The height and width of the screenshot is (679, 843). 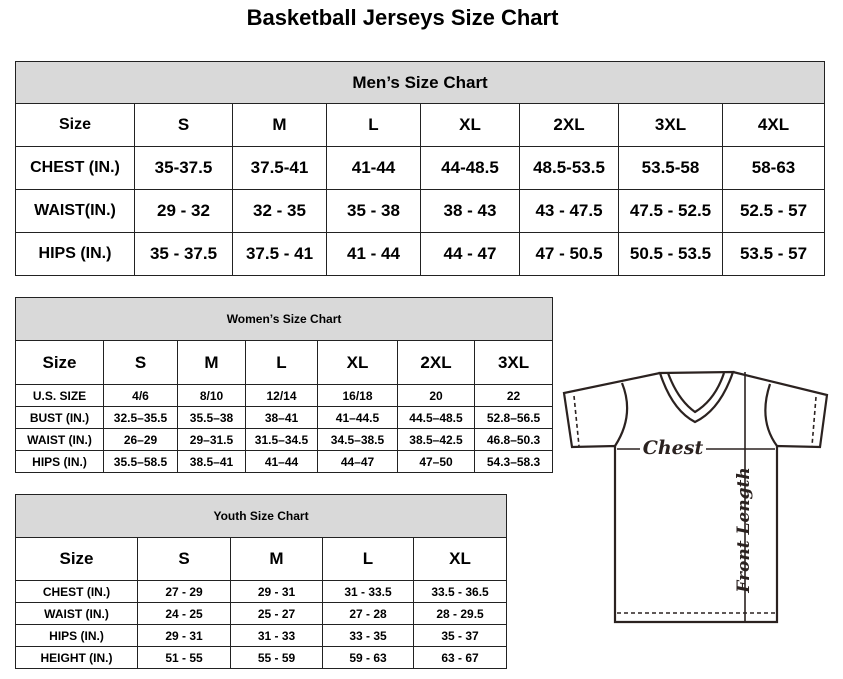 I want to click on size-header-row: Size S M L XL 2XL 3XL, so click(x=284, y=362).